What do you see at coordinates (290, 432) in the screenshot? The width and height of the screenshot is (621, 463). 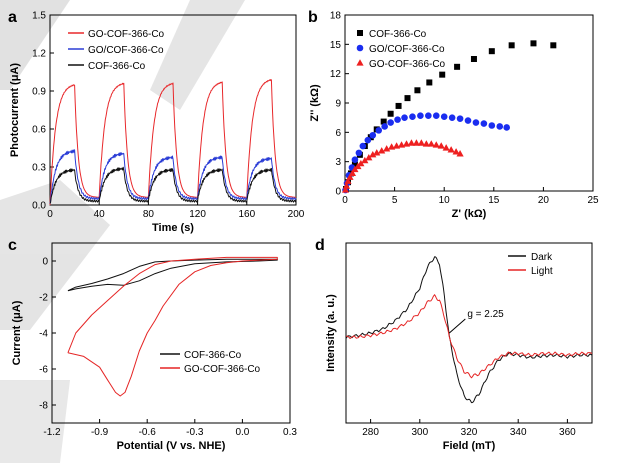 I see `x-tick-label: 0.3` at bounding box center [290, 432].